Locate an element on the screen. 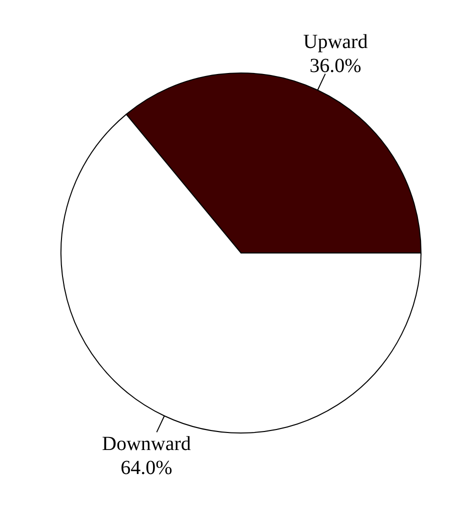 The image size is (473, 522). data-label: 36.0% is located at coordinates (336, 66).